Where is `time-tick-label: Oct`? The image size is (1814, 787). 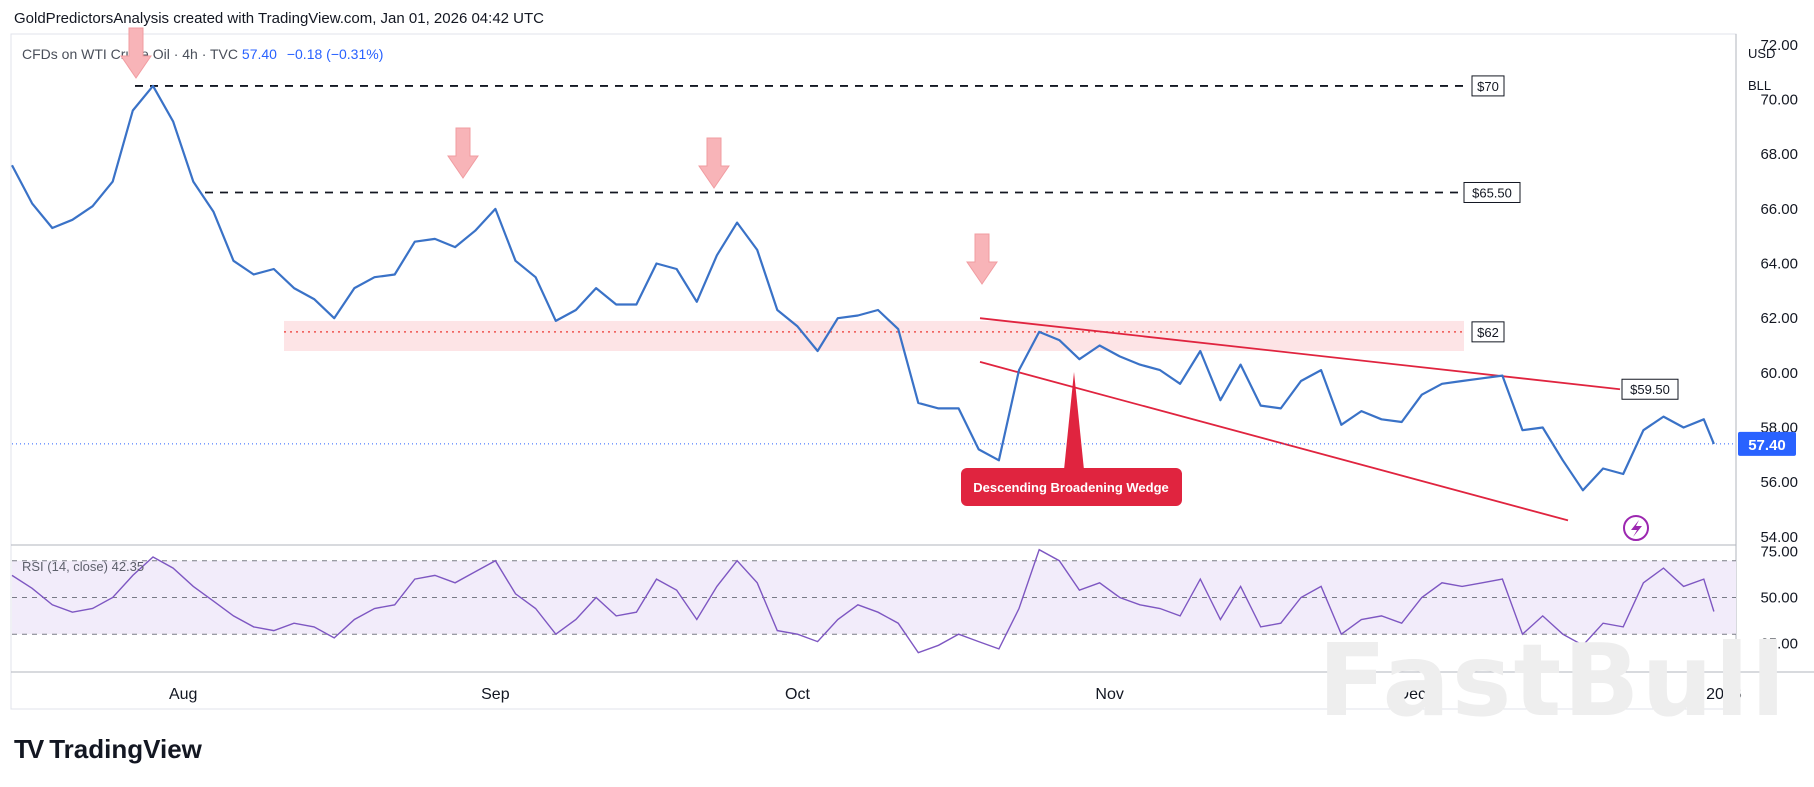
time-tick-label: Oct is located at coordinates (797, 694).